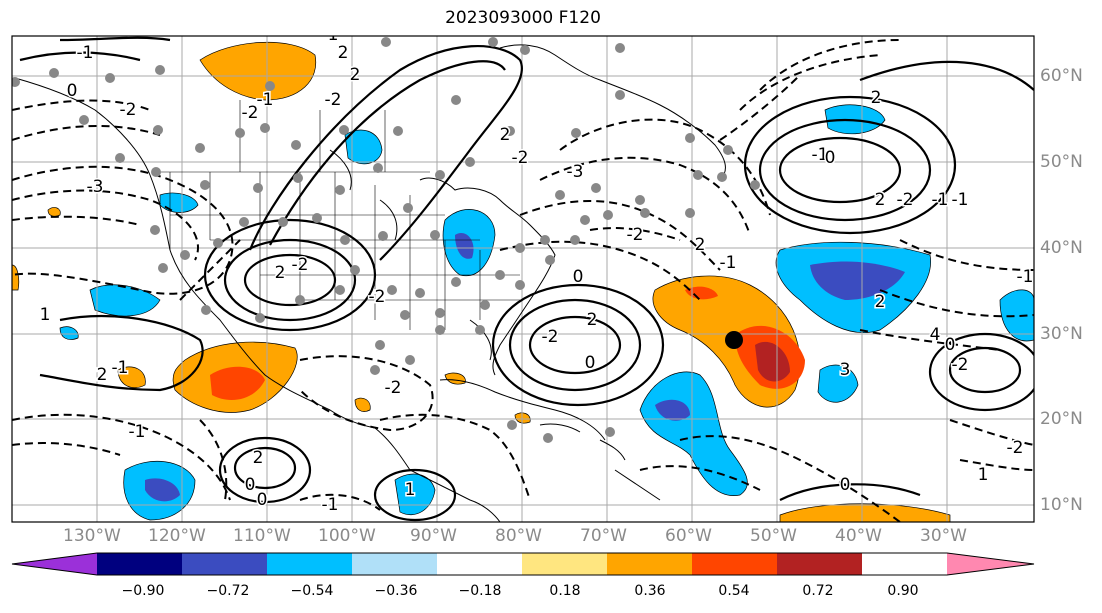  Describe the element at coordinates (1061, 419) in the screenshot. I see `lat-label-20n: 20°N` at that location.